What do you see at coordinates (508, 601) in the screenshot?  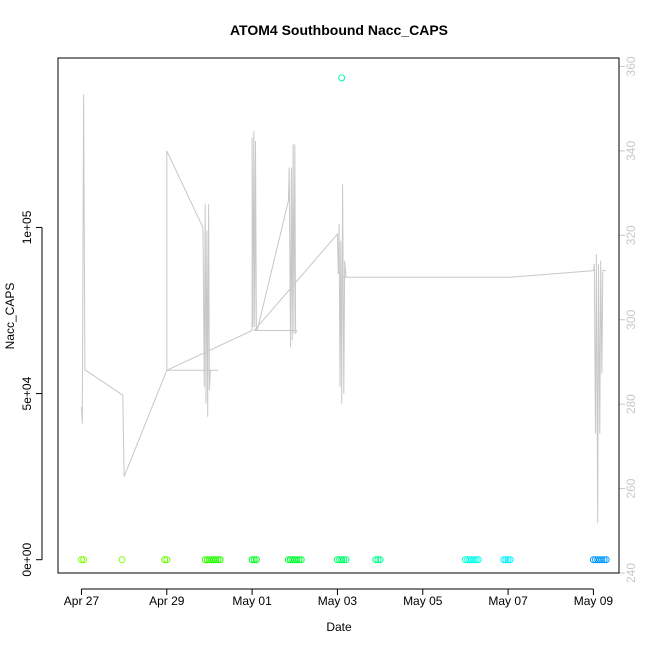 I see `x-tick-label: May 07` at bounding box center [508, 601].